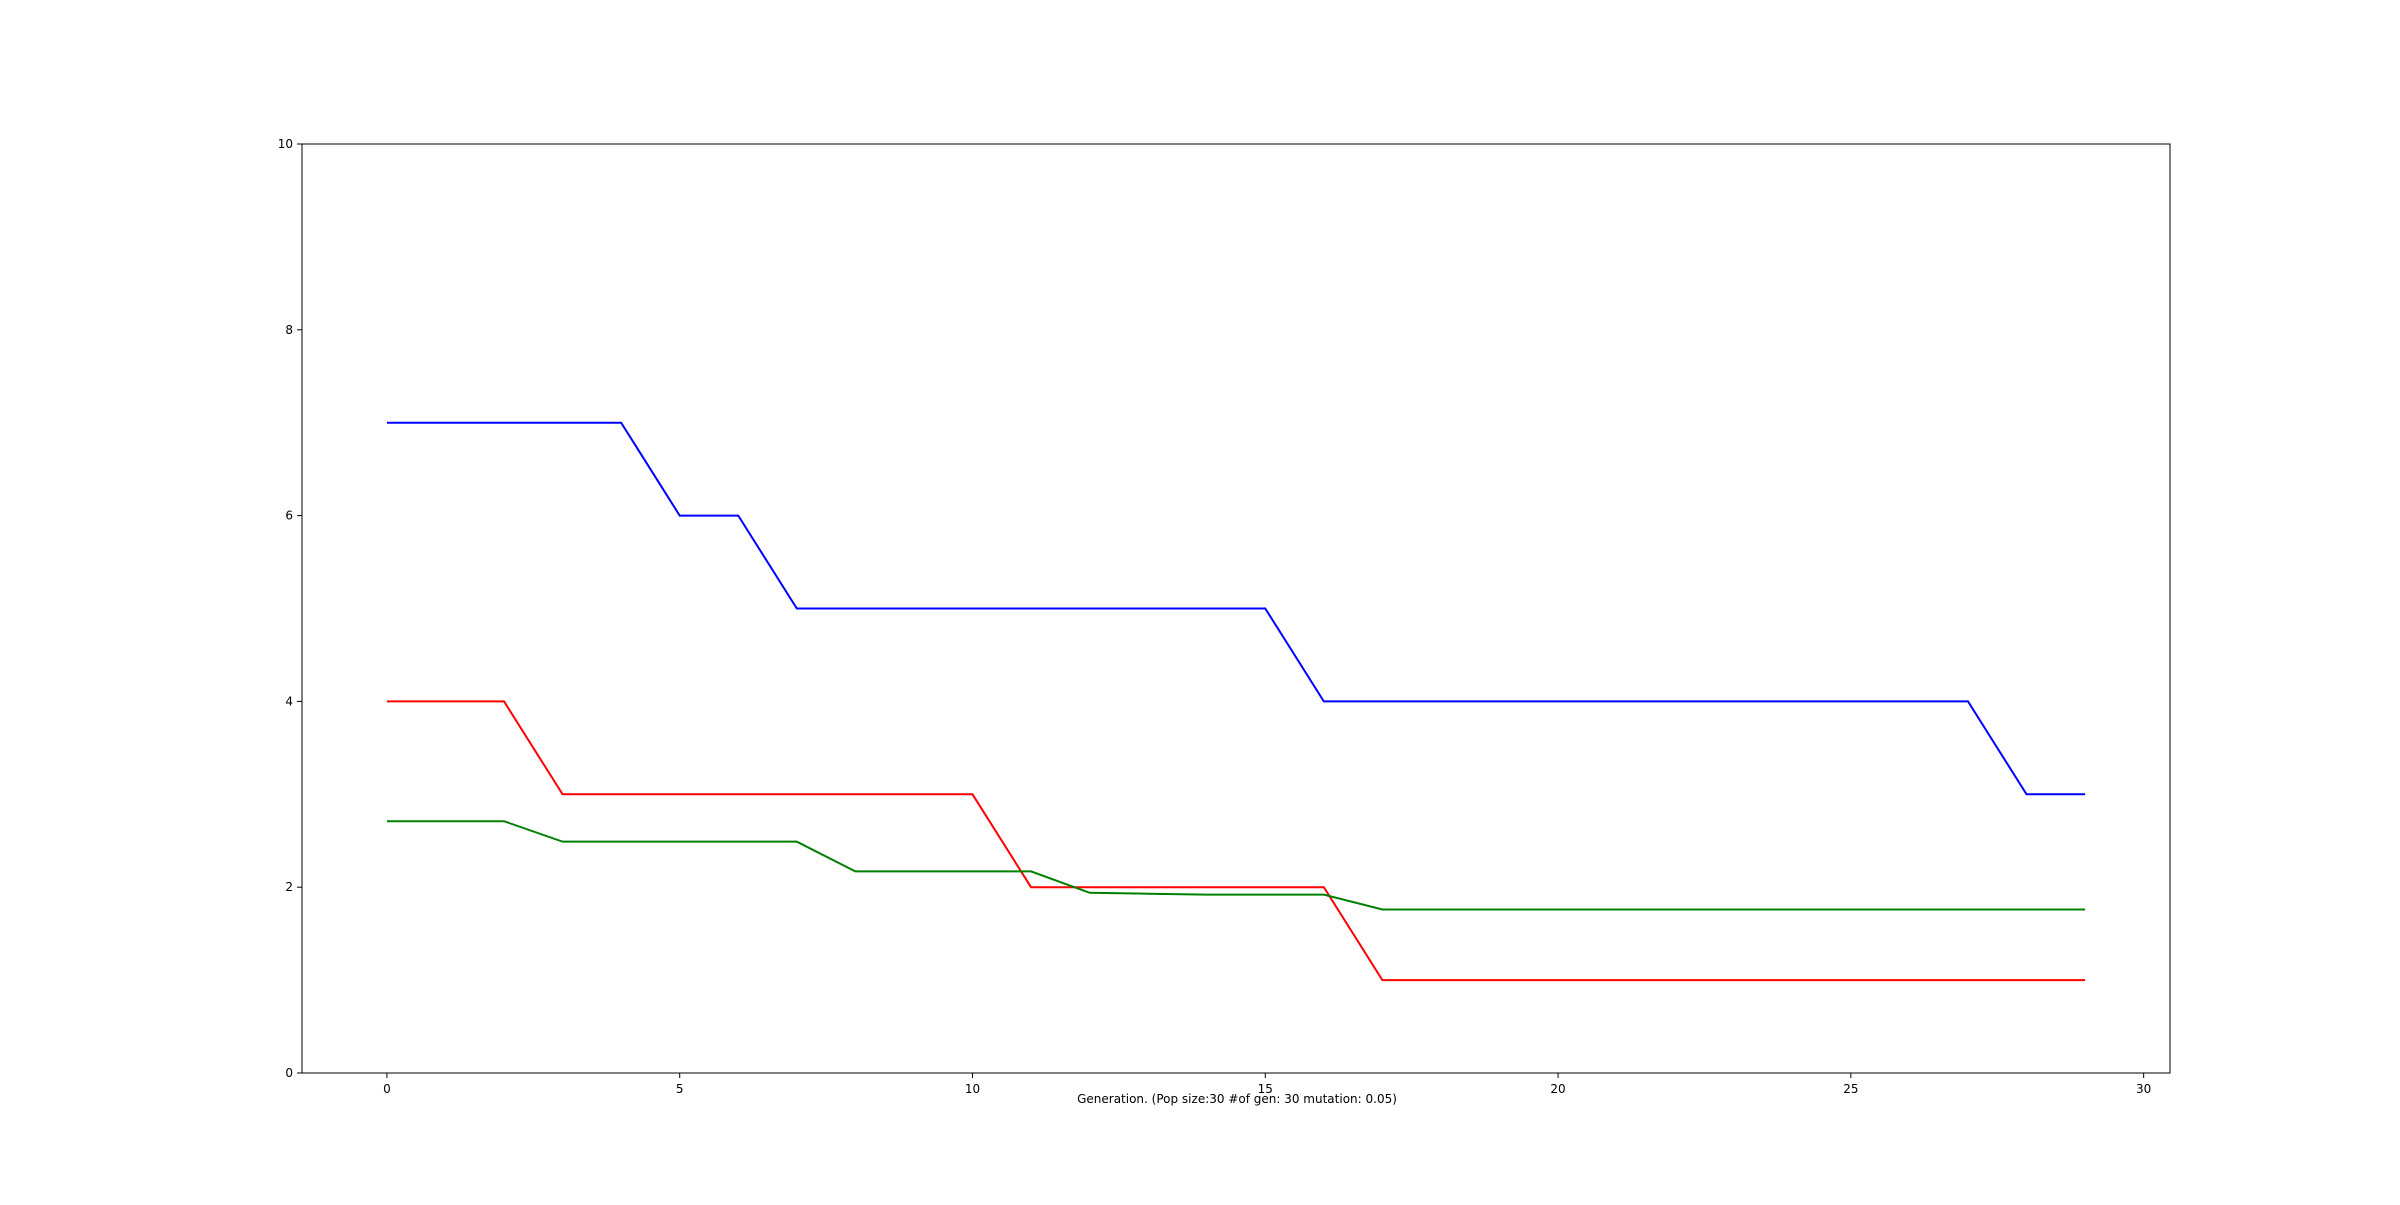  Describe the element at coordinates (289, 516) in the screenshot. I see `y-tick-label: 6` at that location.